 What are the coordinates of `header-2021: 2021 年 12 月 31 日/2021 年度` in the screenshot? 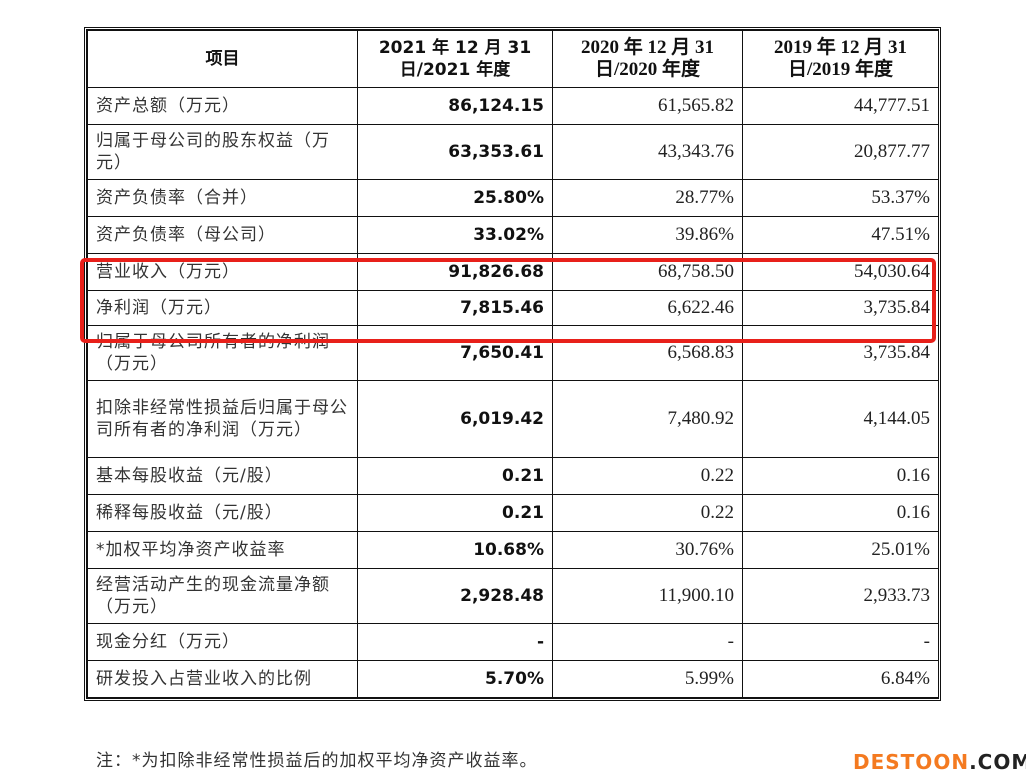 It's located at (455, 59).